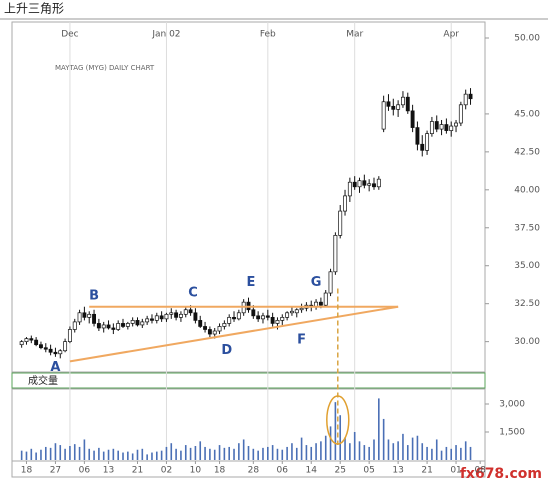 The height and width of the screenshot is (485, 548). What do you see at coordinates (165, 35) in the screenshot?
I see `month-label: Jan 02` at bounding box center [165, 35].